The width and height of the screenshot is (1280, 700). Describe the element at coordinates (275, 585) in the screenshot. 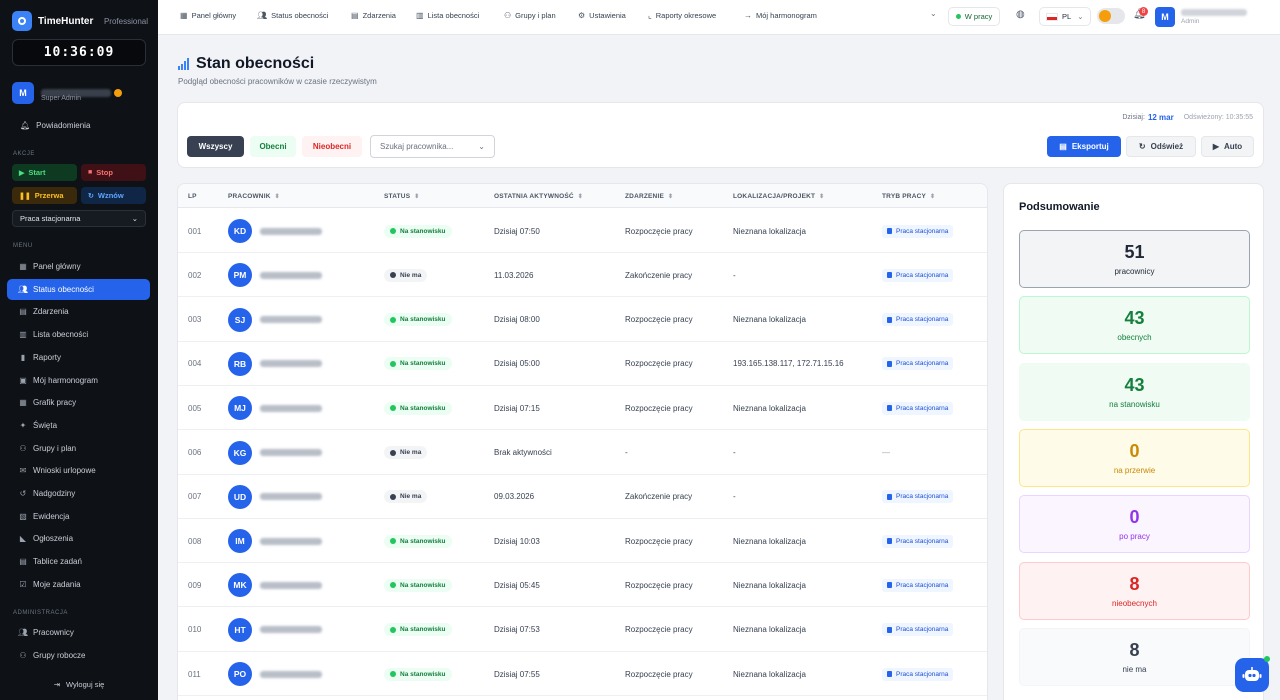

I see `employee-cell: MK` at that location.